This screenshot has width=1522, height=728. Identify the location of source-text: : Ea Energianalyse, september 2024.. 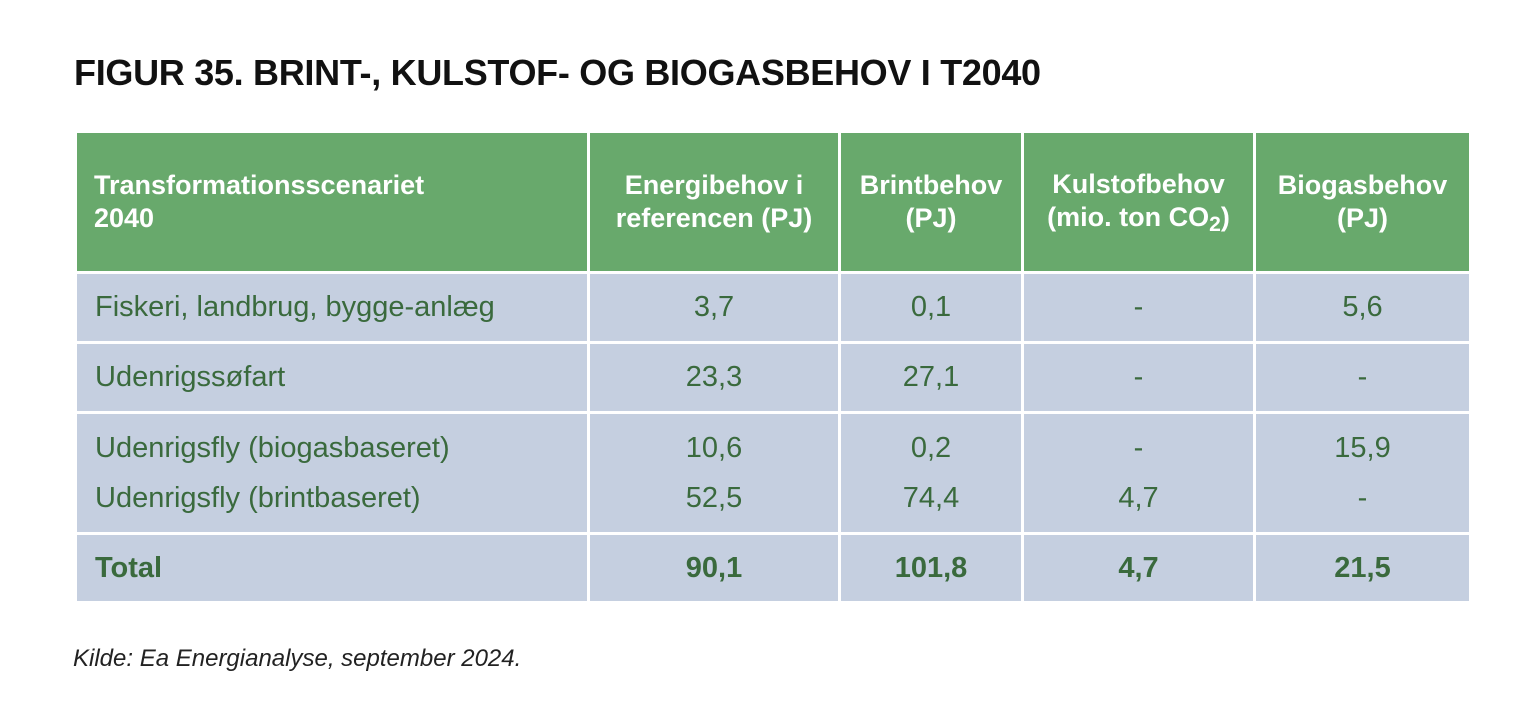
(324, 658).